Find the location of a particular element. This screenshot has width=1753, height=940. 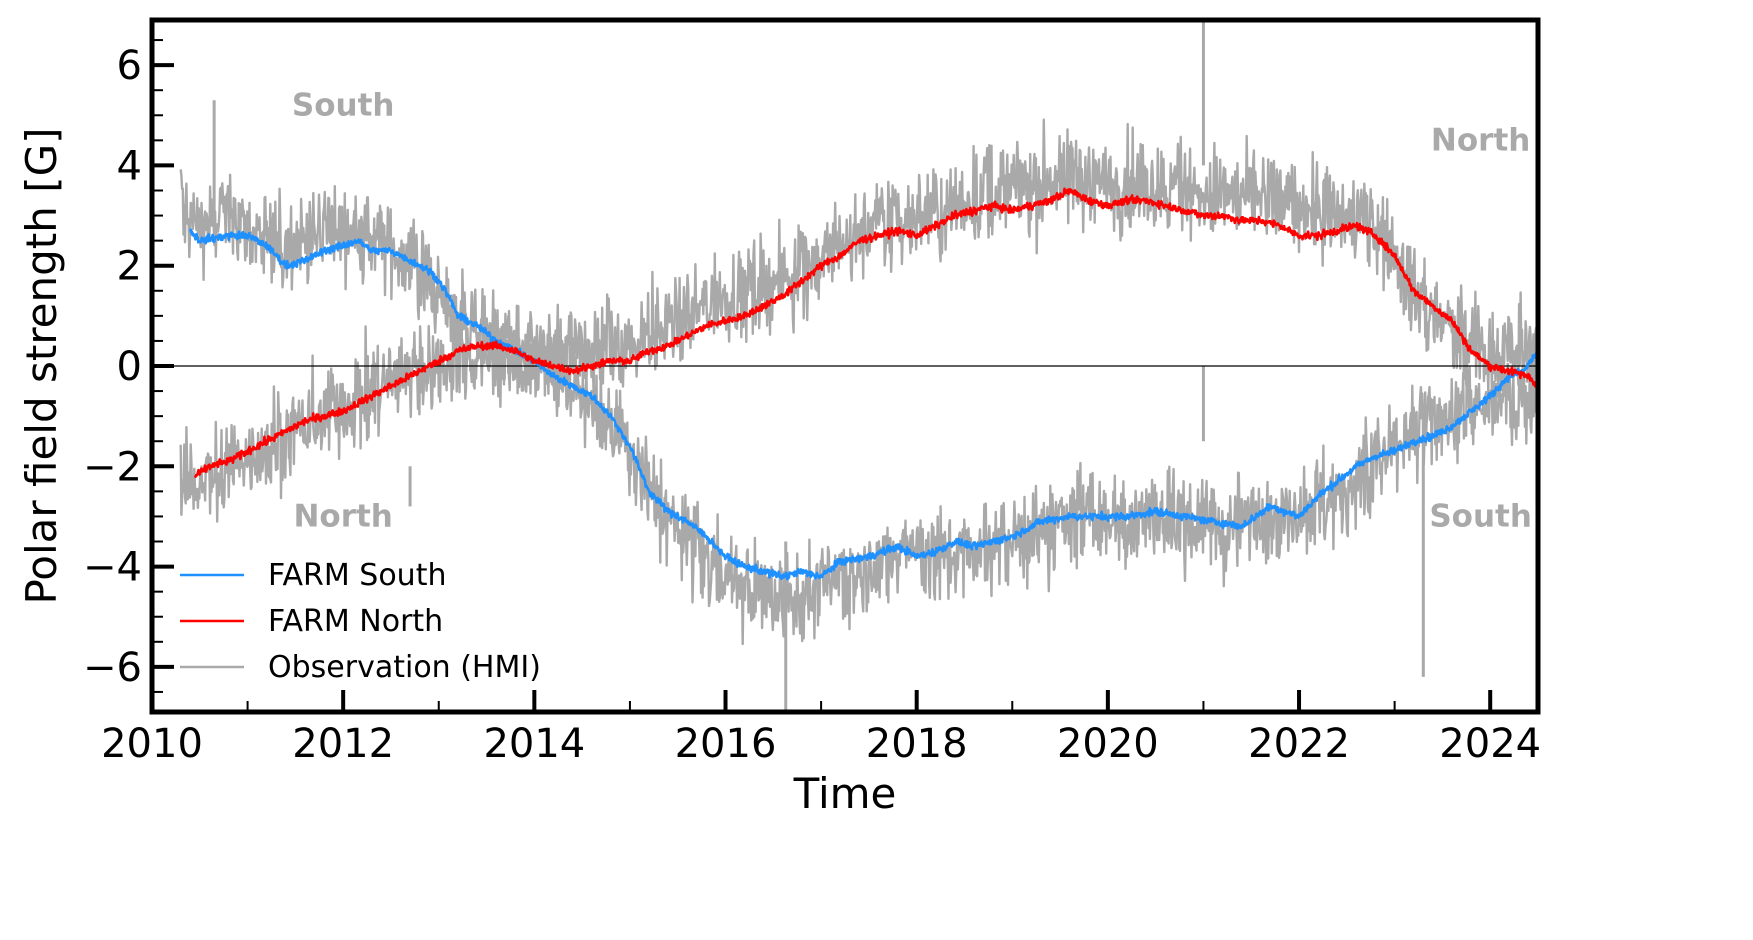

y-tick-label: −2 is located at coordinates (112, 467).